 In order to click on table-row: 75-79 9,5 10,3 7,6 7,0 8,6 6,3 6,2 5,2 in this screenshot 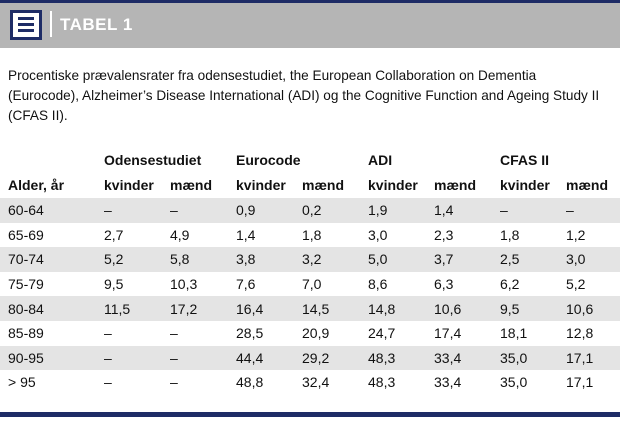, I will do `click(310, 284)`.